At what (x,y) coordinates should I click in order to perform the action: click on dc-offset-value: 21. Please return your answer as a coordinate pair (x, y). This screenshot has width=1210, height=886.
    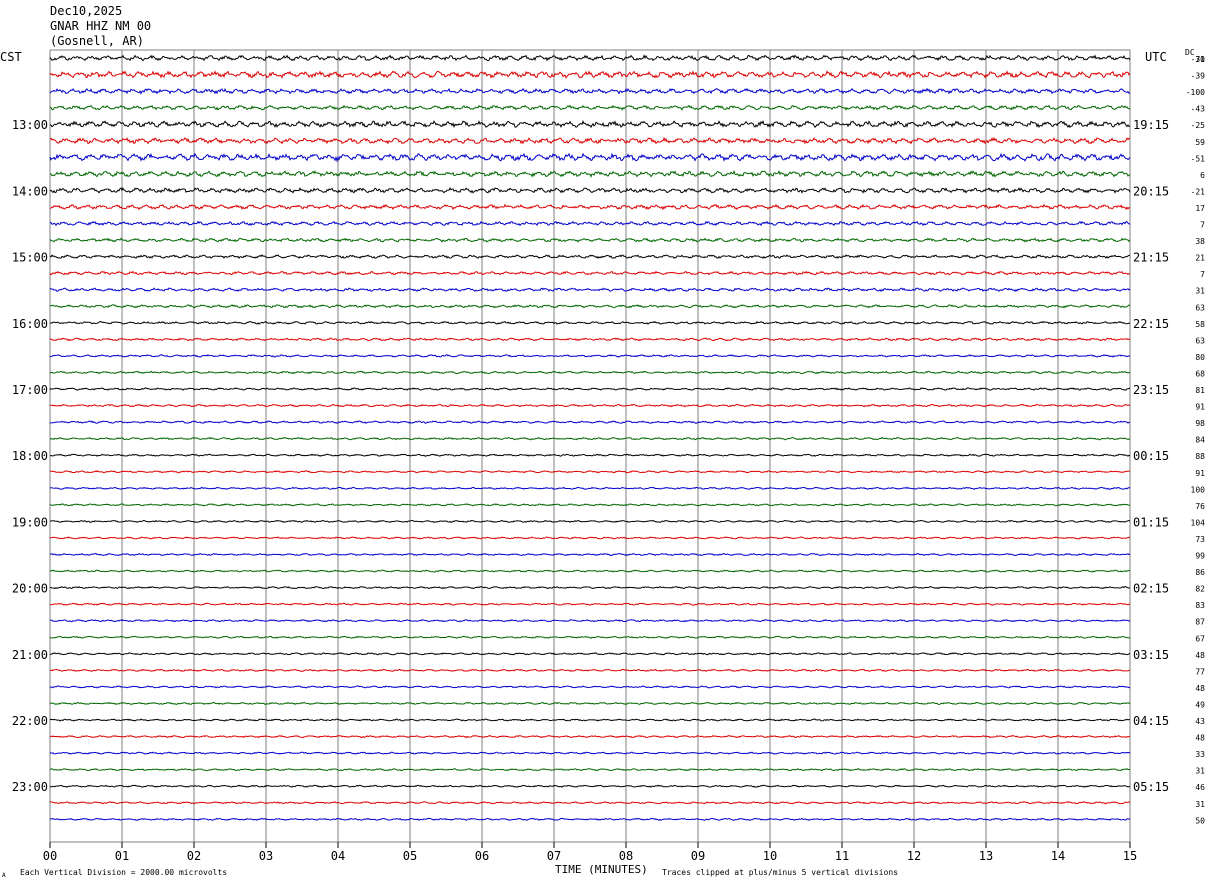
    Looking at the image, I should click on (1200, 258).